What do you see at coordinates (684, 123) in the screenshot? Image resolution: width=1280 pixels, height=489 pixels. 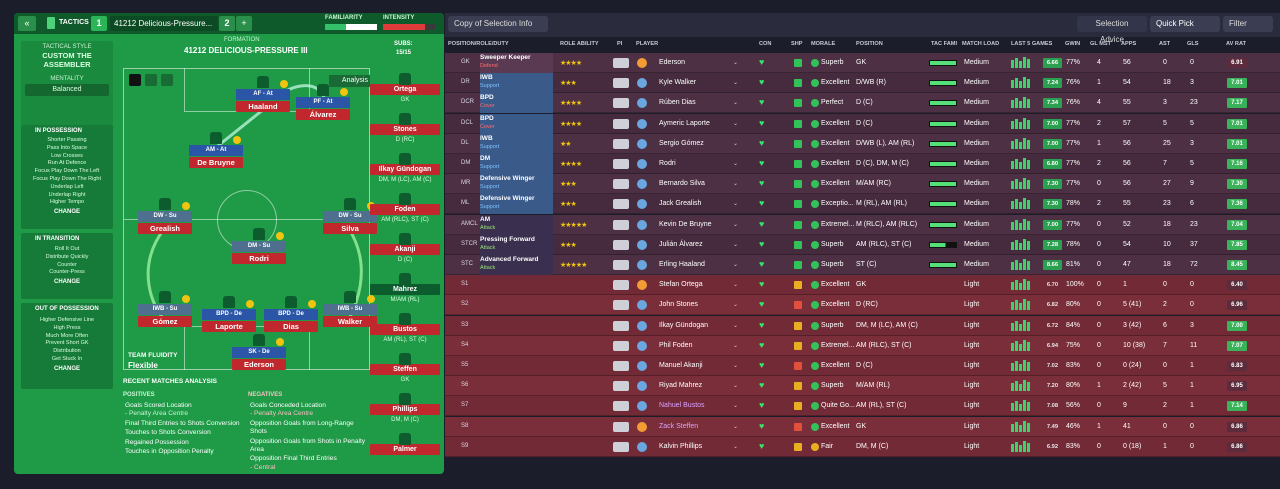 I see `player-name: Aymeric Laporte` at bounding box center [684, 123].